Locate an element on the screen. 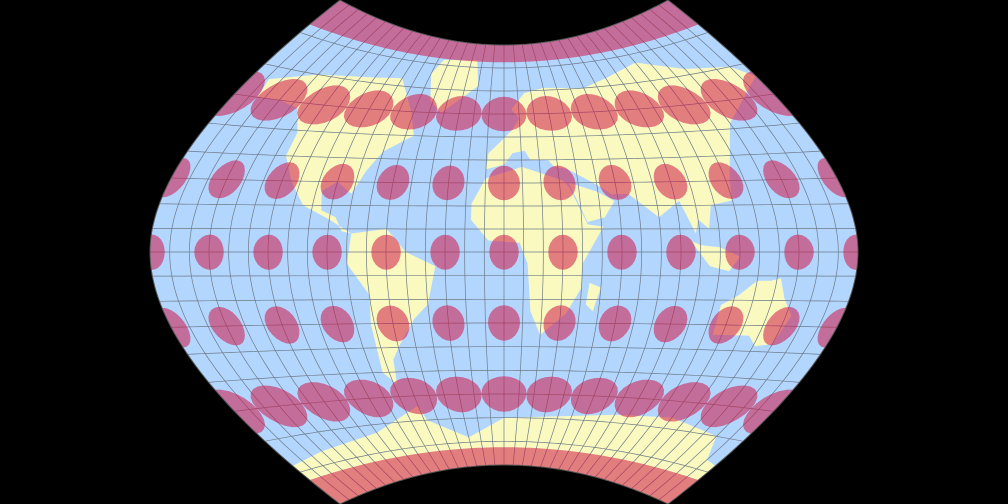  land-madagascar is located at coordinates (593, 297).